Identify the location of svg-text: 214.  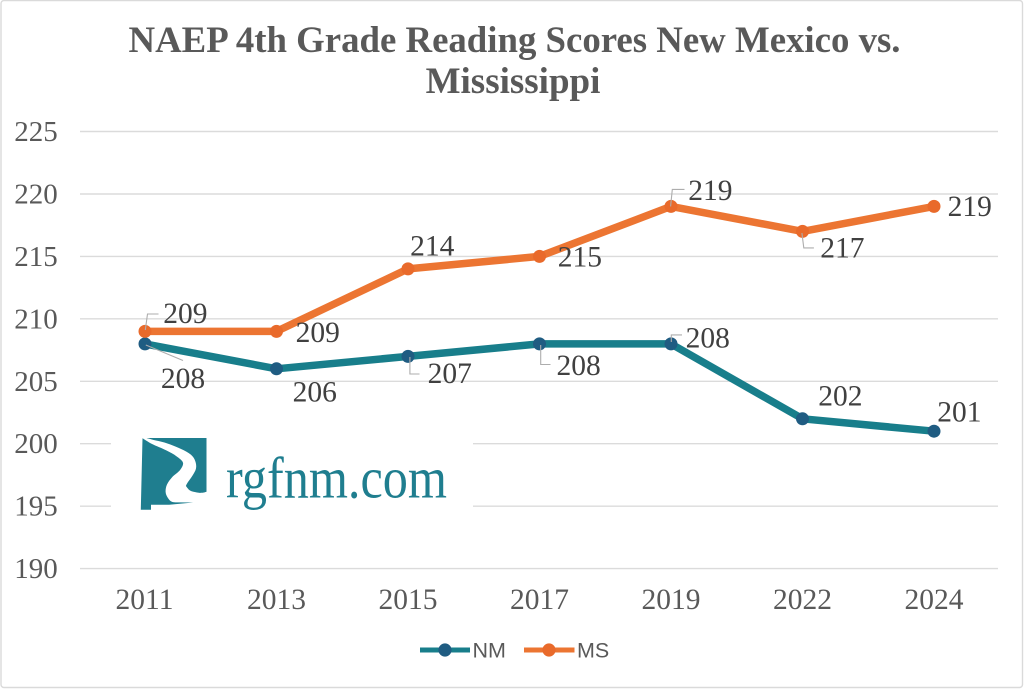
(432, 247).